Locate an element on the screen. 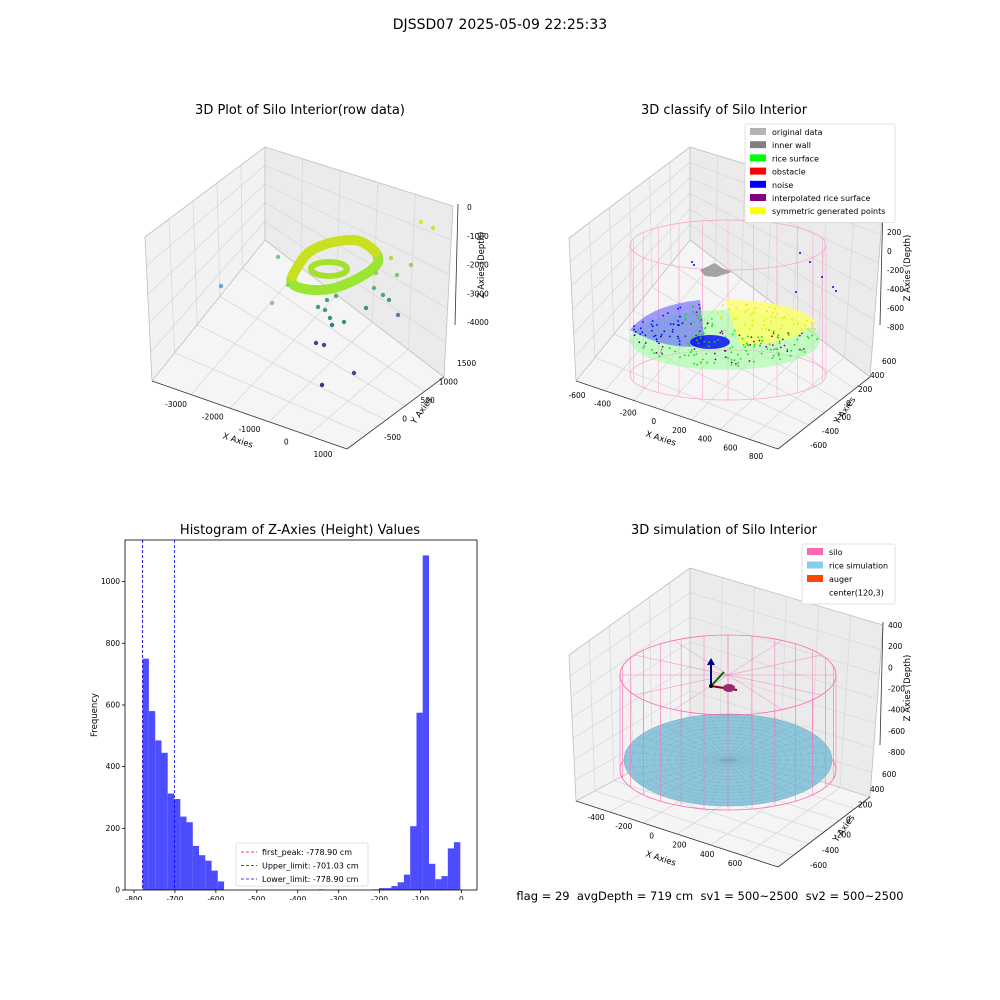 The image size is (1000, 1000). simulation-legend-frame is located at coordinates (848, 574).